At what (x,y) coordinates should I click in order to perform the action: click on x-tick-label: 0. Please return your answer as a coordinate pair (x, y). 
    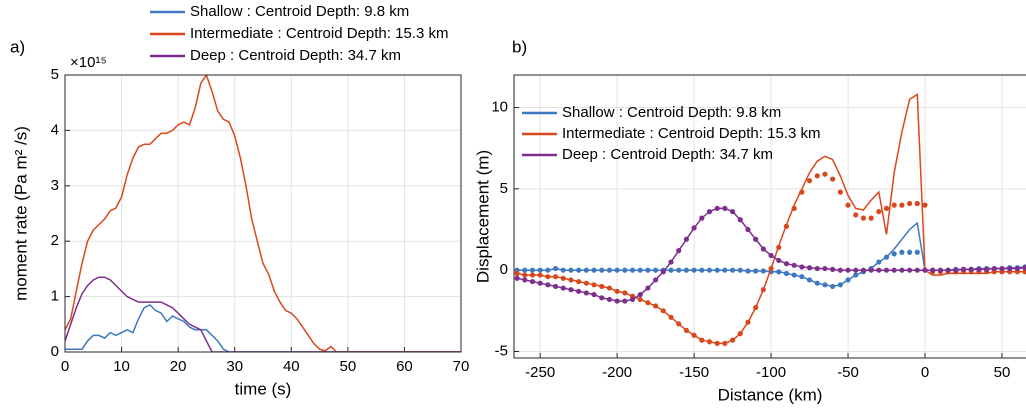
    Looking at the image, I should click on (925, 372).